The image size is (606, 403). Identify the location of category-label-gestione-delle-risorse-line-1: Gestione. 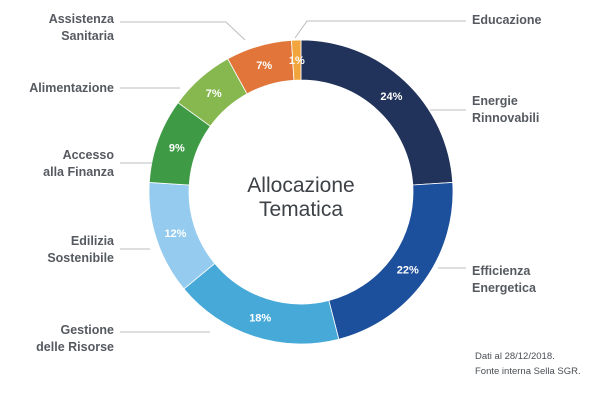
(88, 330).